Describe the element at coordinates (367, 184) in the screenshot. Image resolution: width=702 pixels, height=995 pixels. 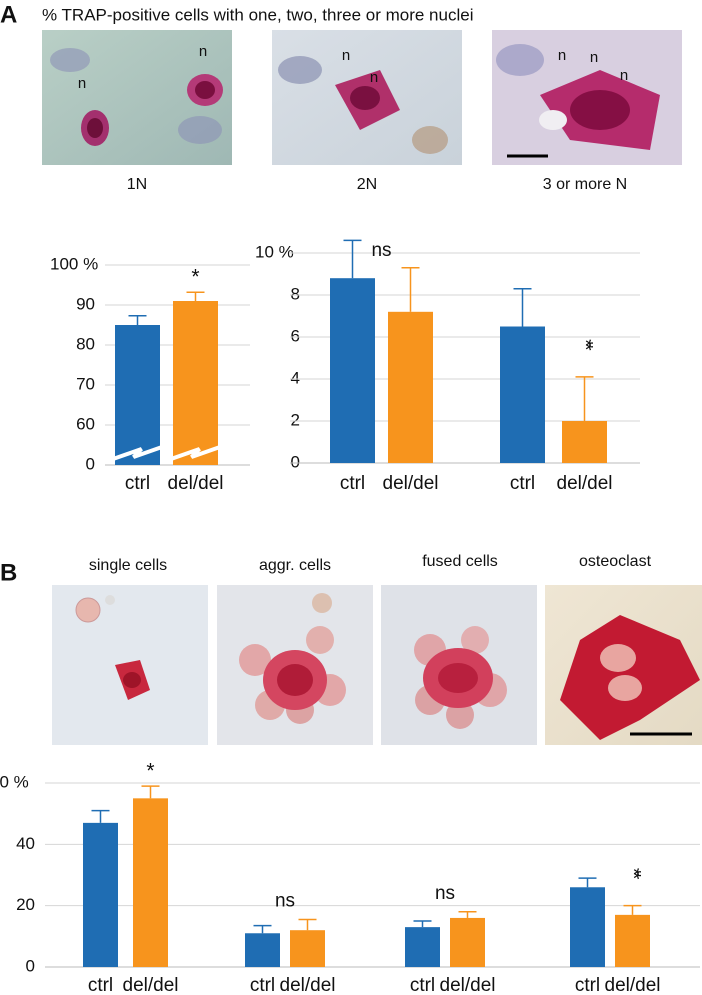
I see `image-caption: 2N` at that location.